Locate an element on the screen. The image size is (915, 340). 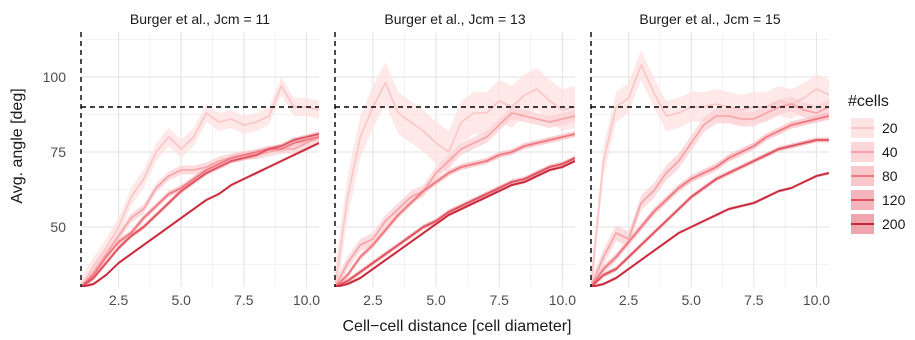
legend-label-120: 120 is located at coordinates (894, 200).